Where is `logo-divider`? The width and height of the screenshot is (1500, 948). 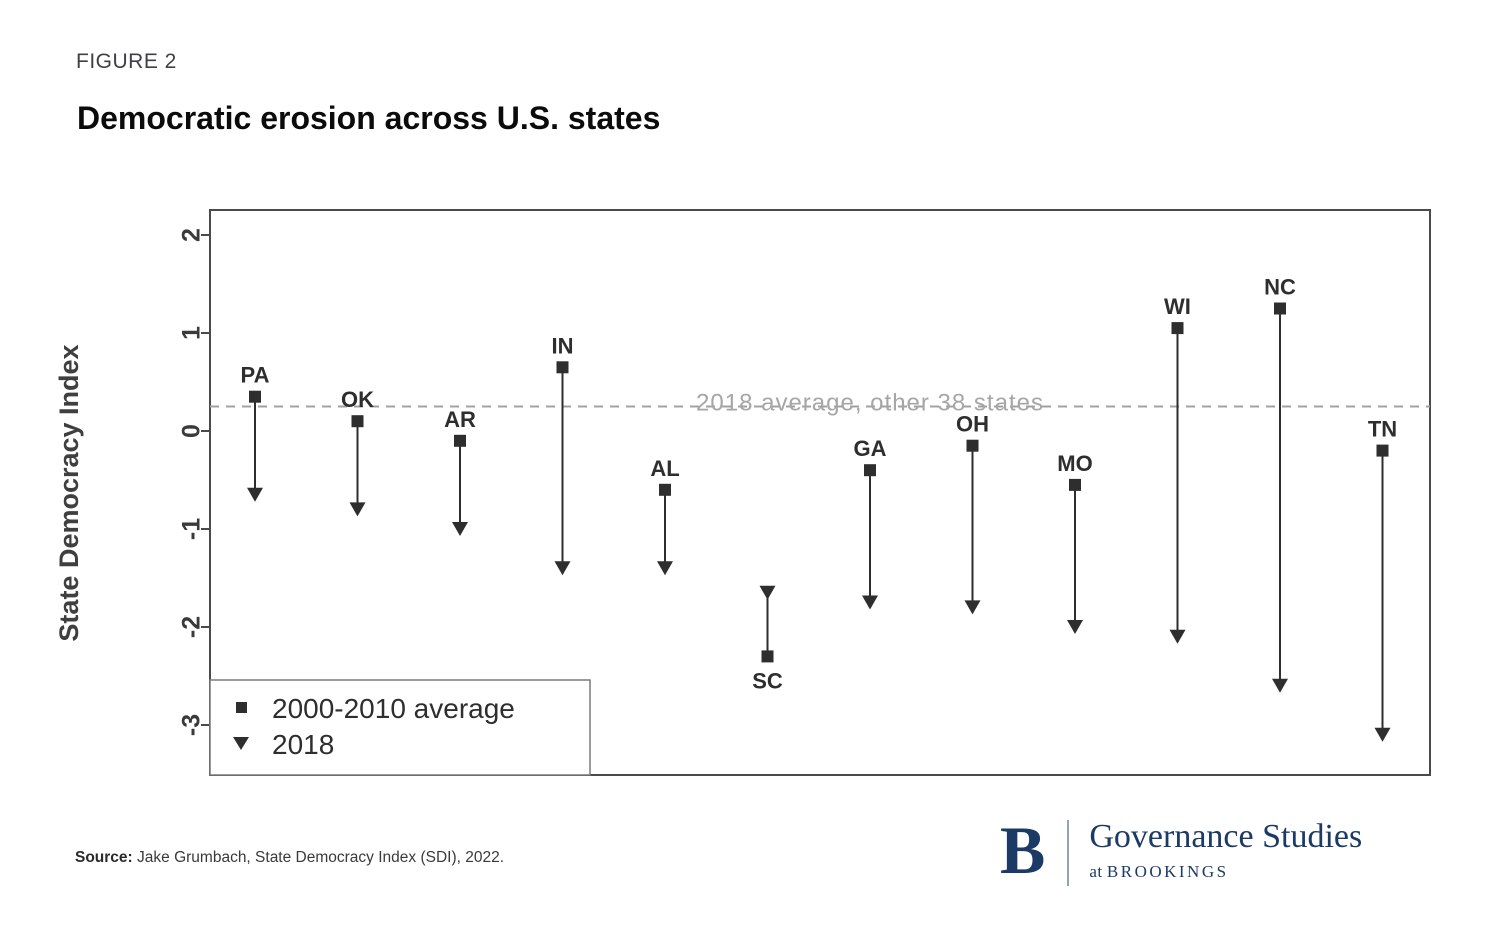
logo-divider is located at coordinates (1068, 853).